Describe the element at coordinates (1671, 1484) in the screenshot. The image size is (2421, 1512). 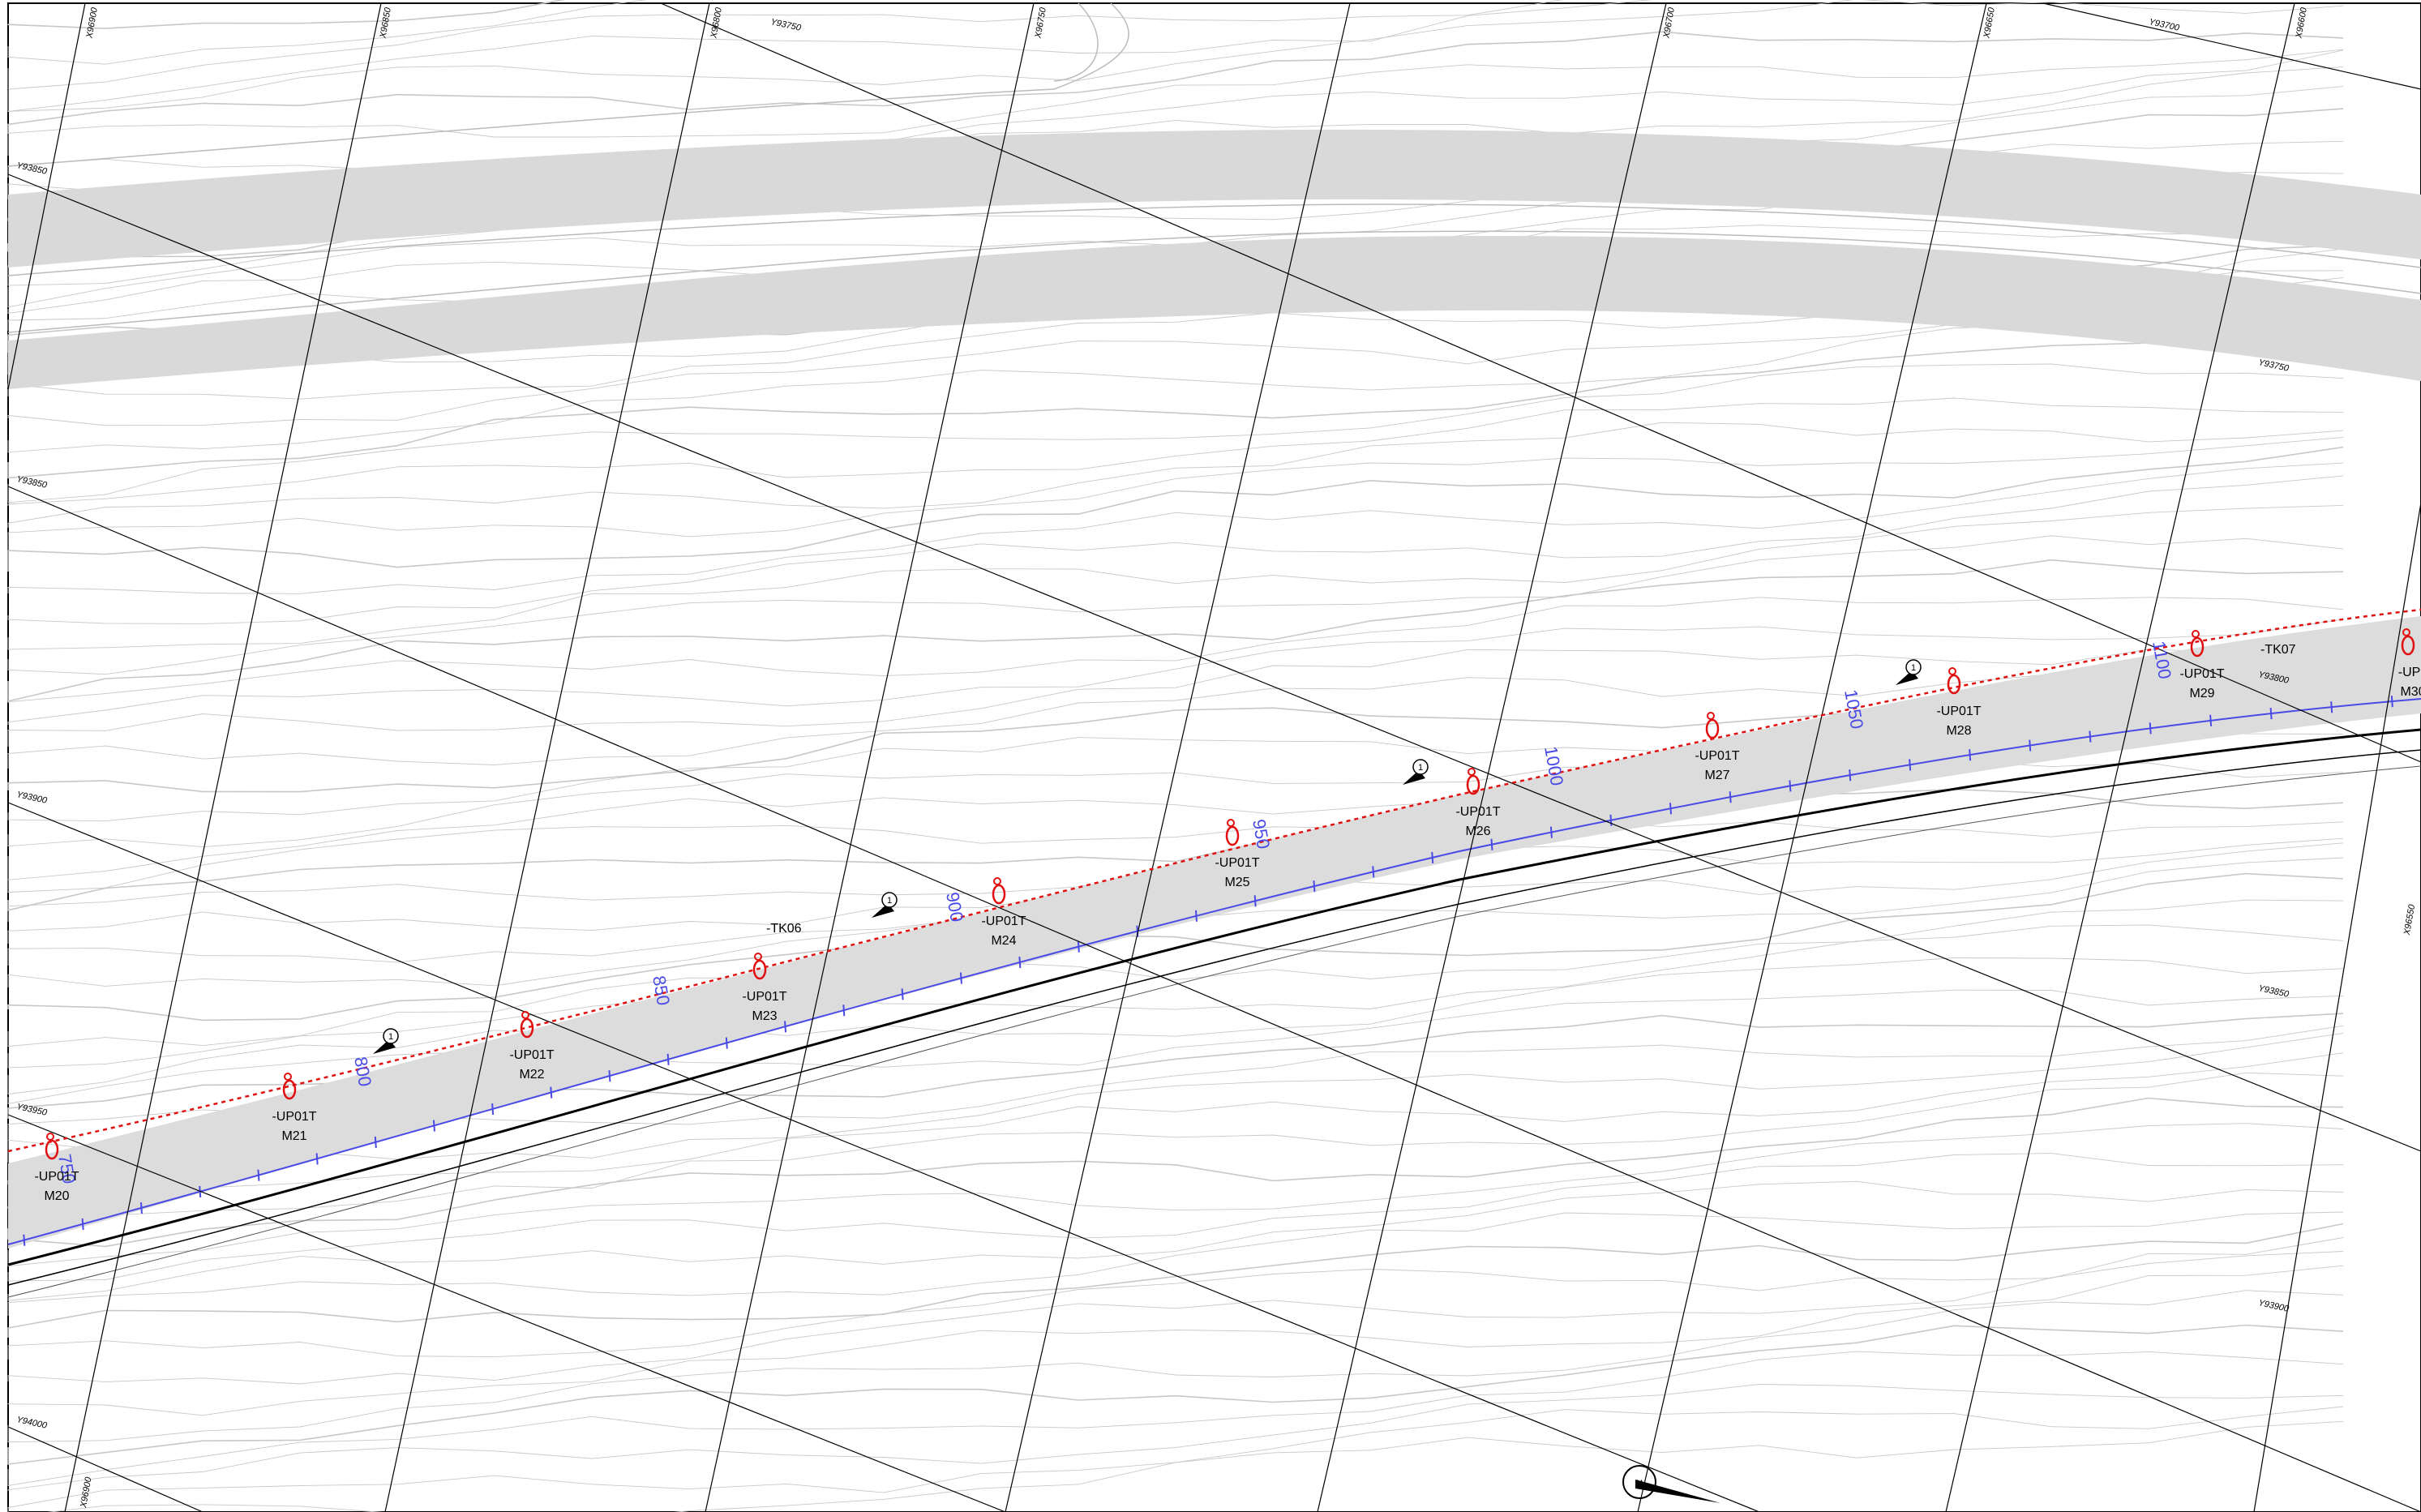
I see `north-arrow: N` at that location.